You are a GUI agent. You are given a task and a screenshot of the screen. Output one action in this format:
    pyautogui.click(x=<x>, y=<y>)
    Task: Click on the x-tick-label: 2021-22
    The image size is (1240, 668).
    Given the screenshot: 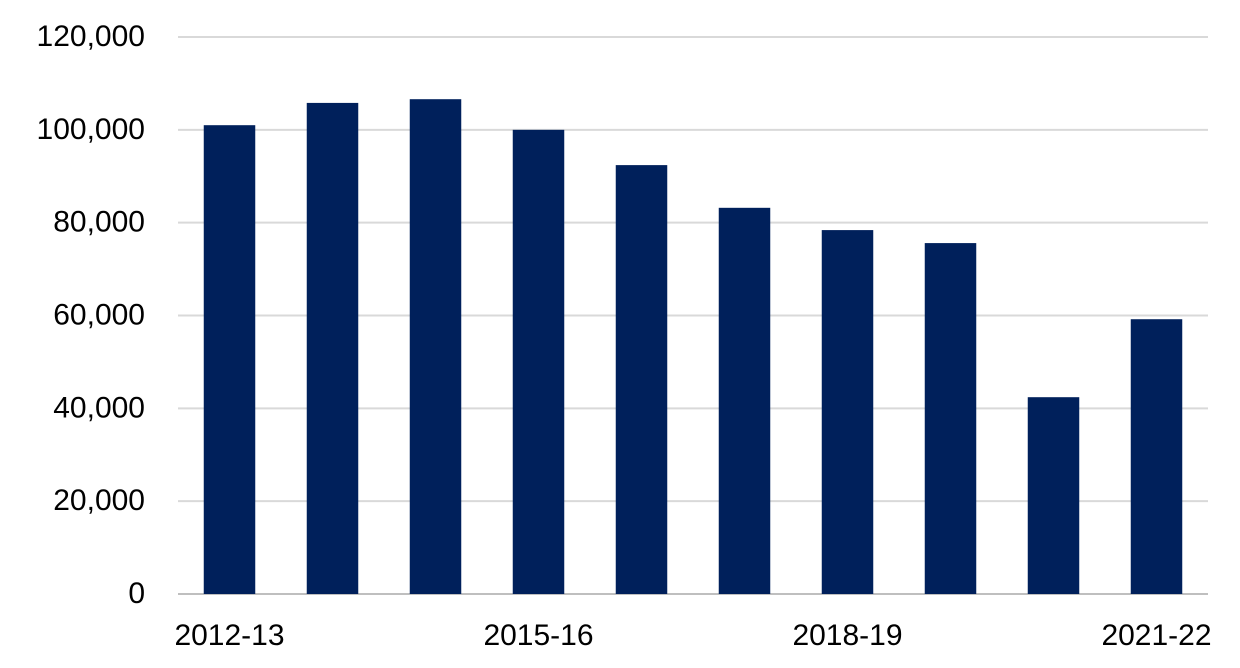 What is the action you would take?
    pyautogui.click(x=1156, y=635)
    